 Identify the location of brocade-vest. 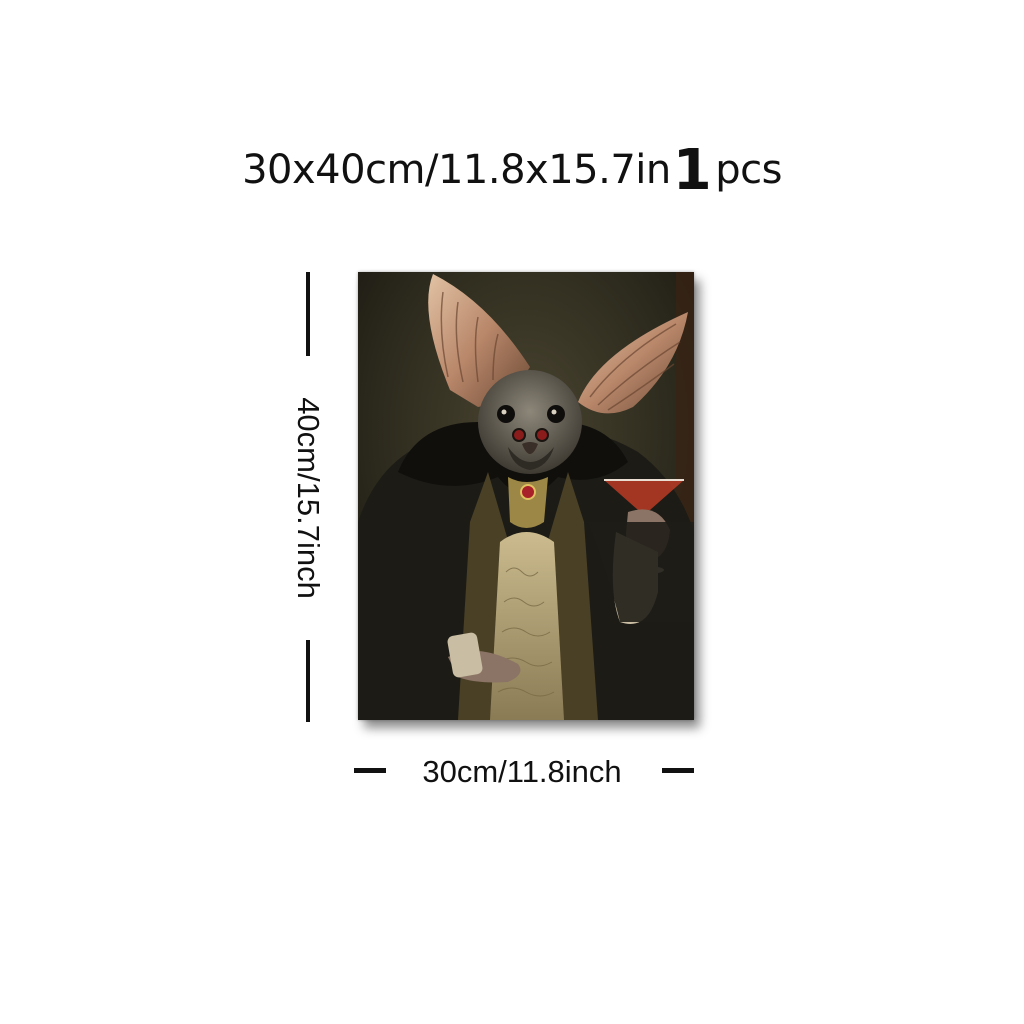
(527, 626).